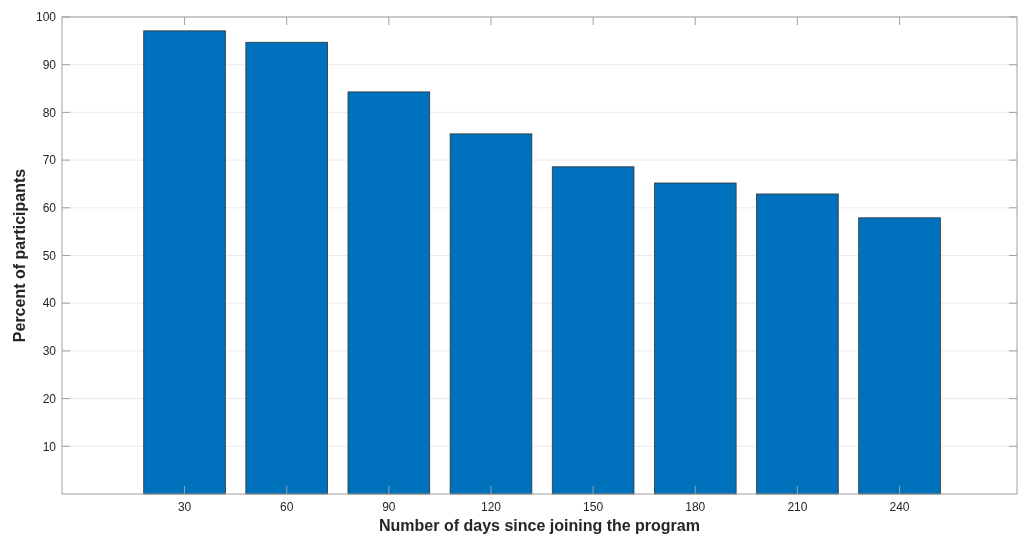 The image size is (1020, 541). I want to click on y-axis-title: Percent of participants, so click(19, 255).